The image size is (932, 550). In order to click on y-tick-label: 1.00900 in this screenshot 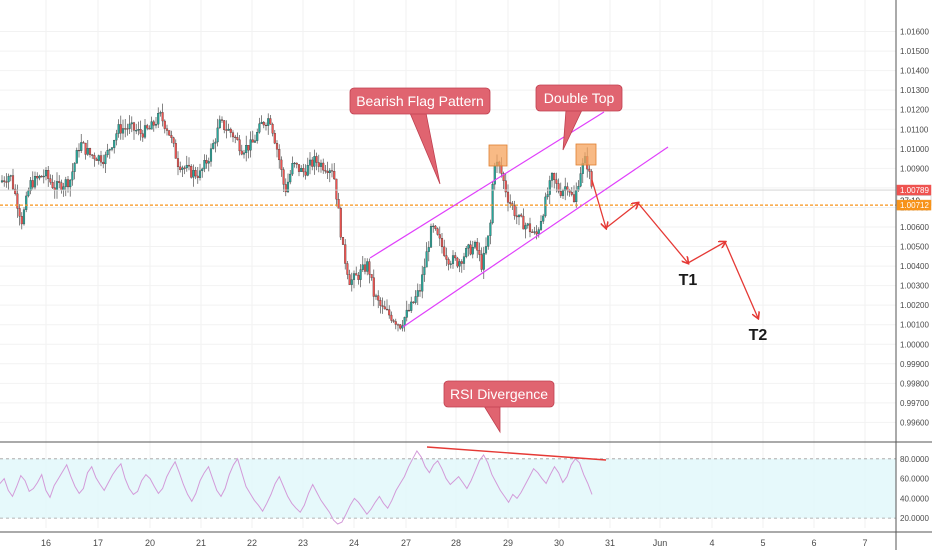, I will do `click(914, 168)`.